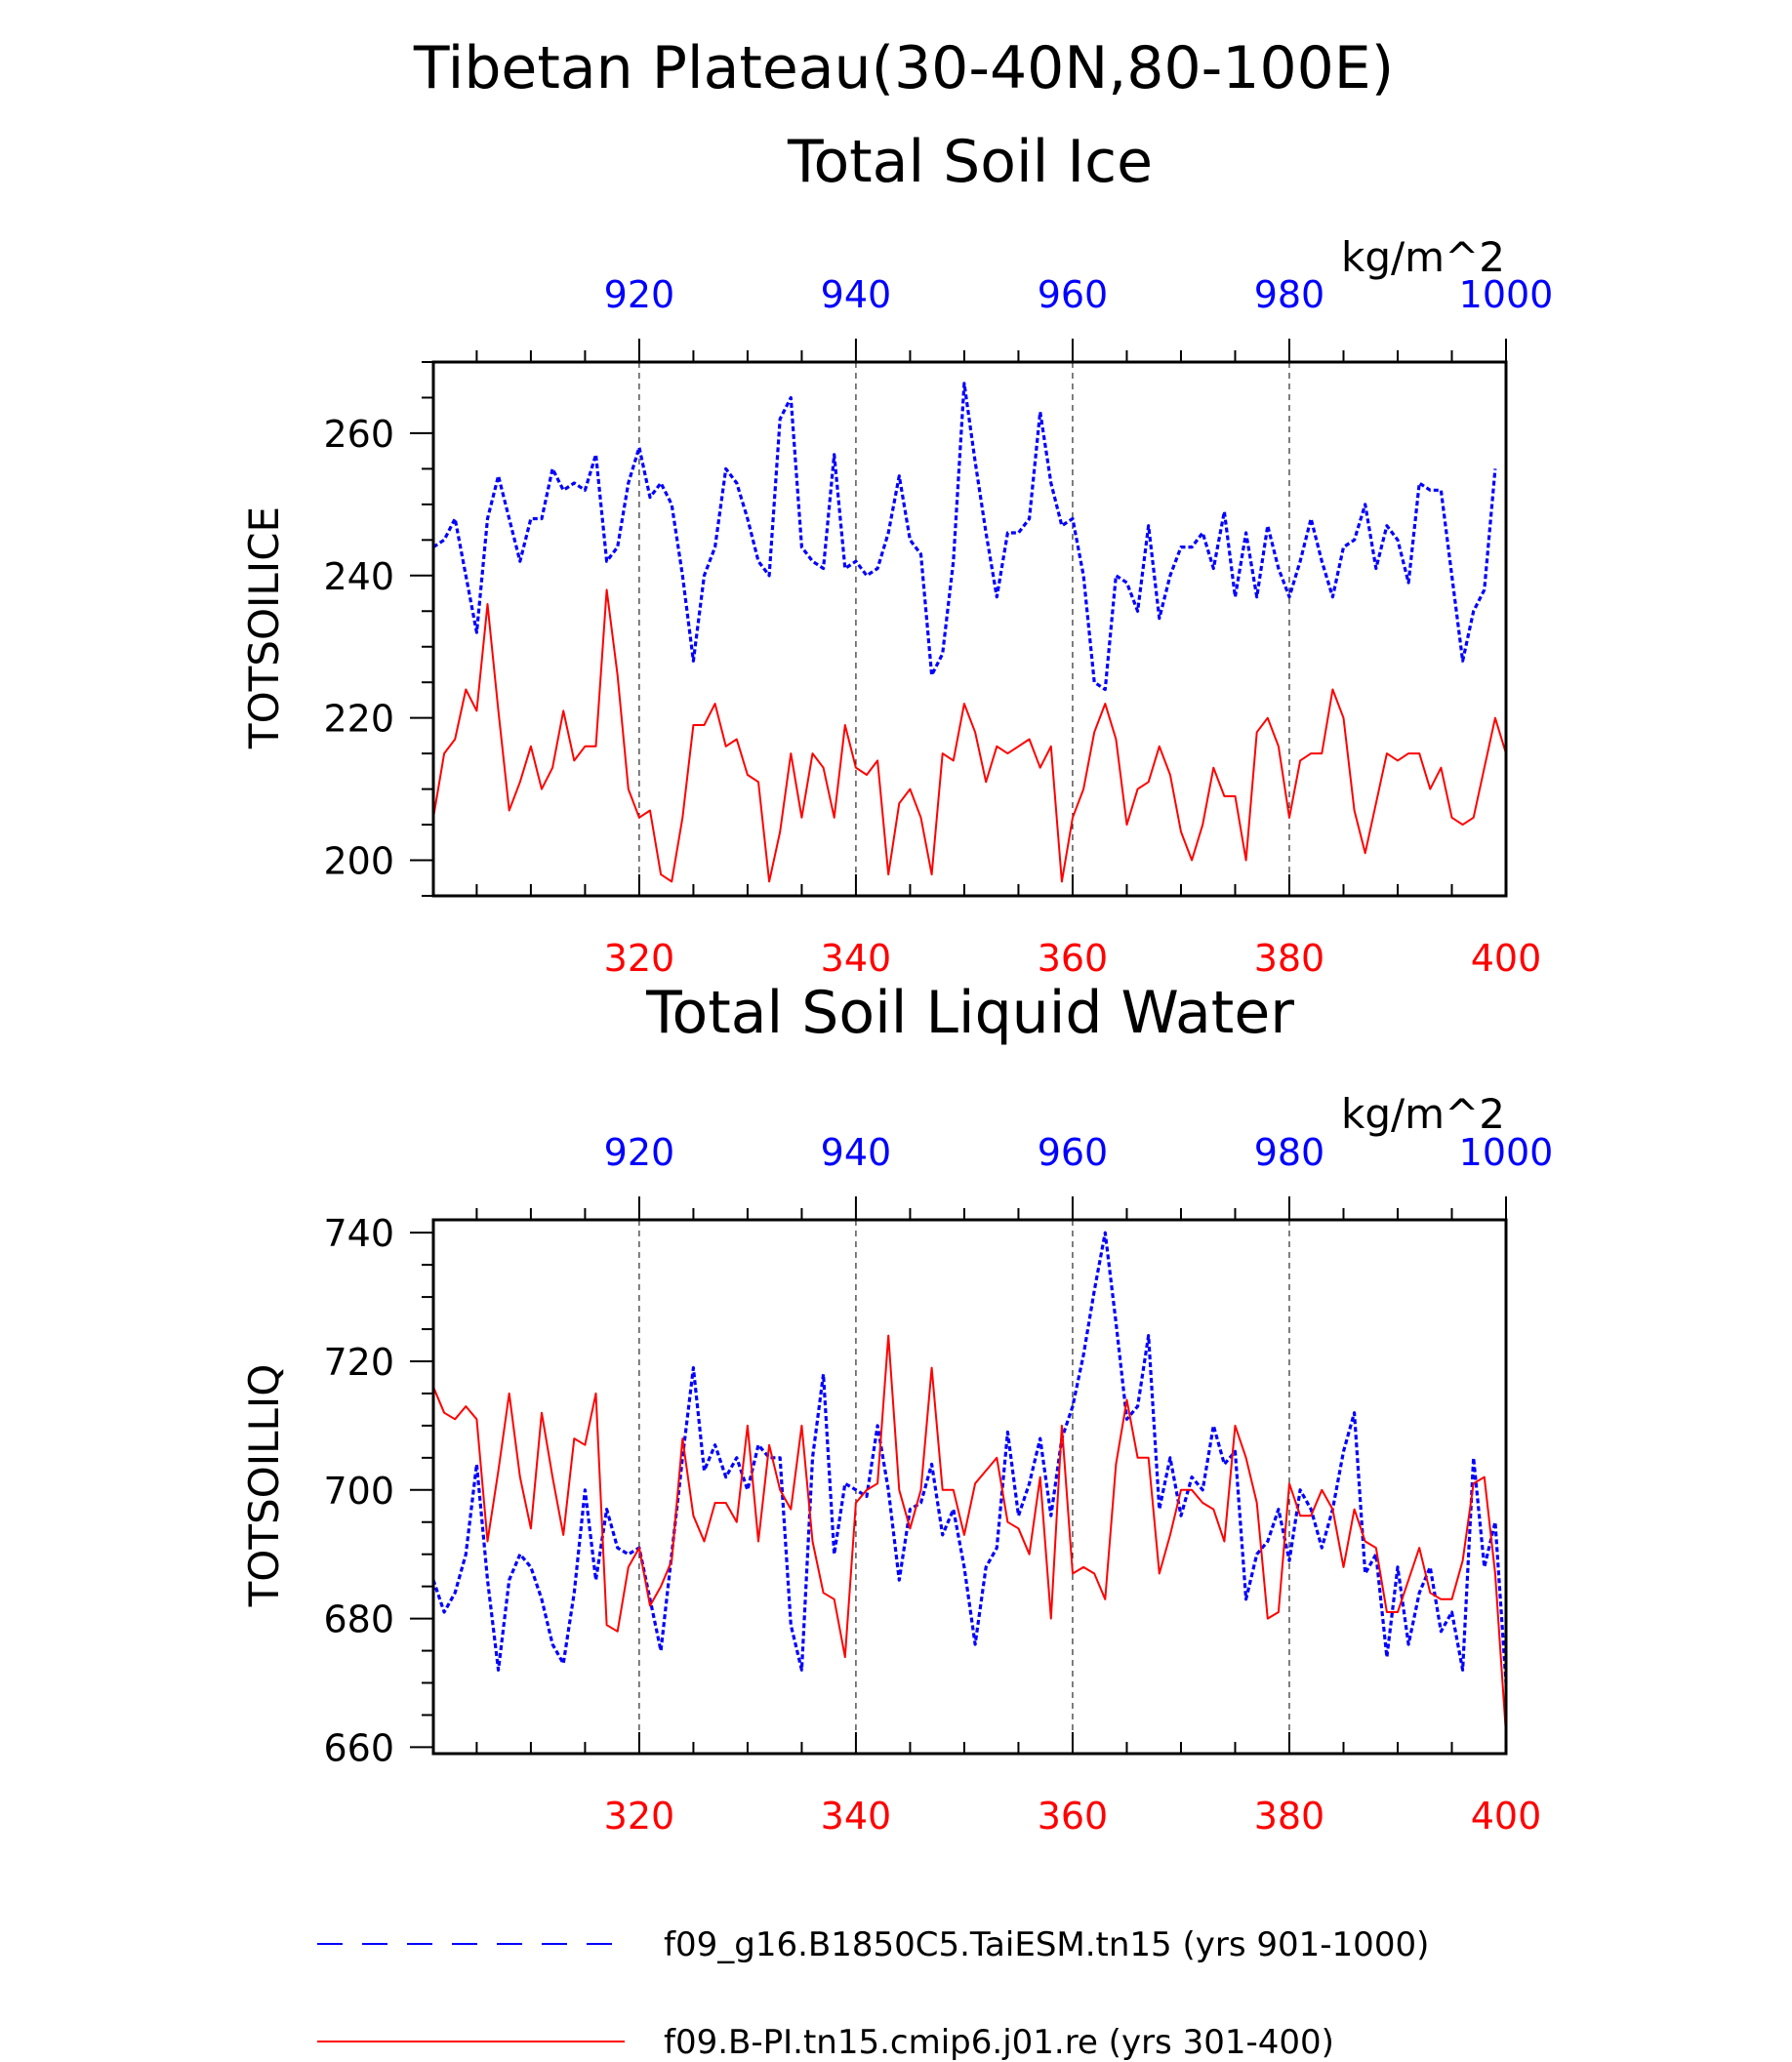 The image size is (1792, 2062). I want to click on y-tick-labels: 660 680 700 720 740, so click(358, 1490).